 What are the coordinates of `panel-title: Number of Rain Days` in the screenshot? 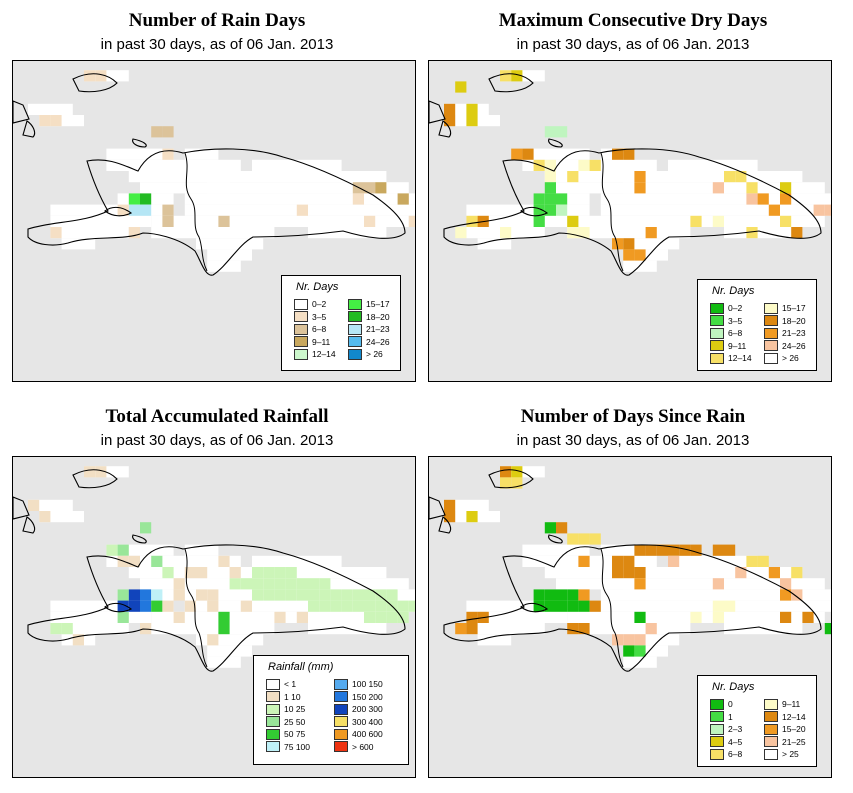 It's located at (217, 20).